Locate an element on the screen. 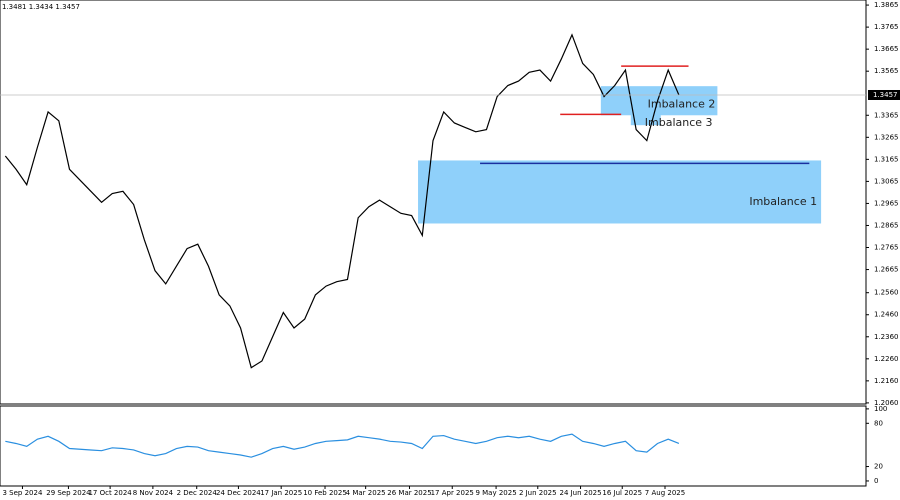  osc-tick-label: 0 is located at coordinates (876, 481).